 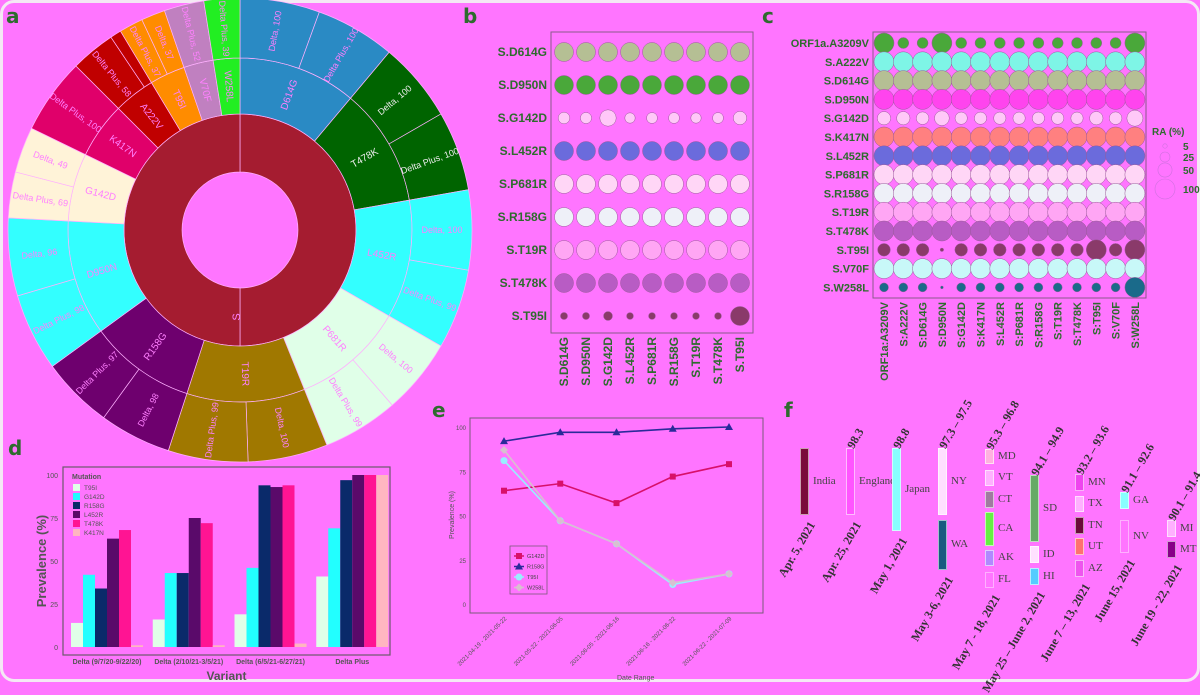 I want to click on row-label: S.P681R, so click(x=523, y=184).